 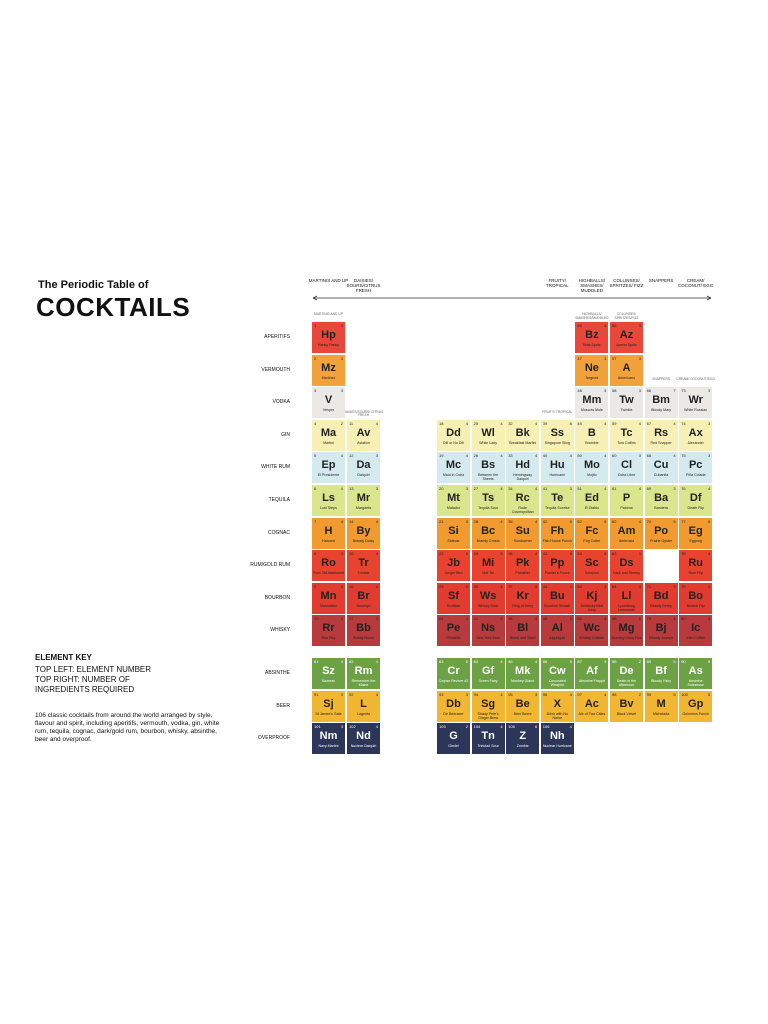 What do you see at coordinates (351, 619) in the screenshot?
I see `element-number: 17` at bounding box center [351, 619].